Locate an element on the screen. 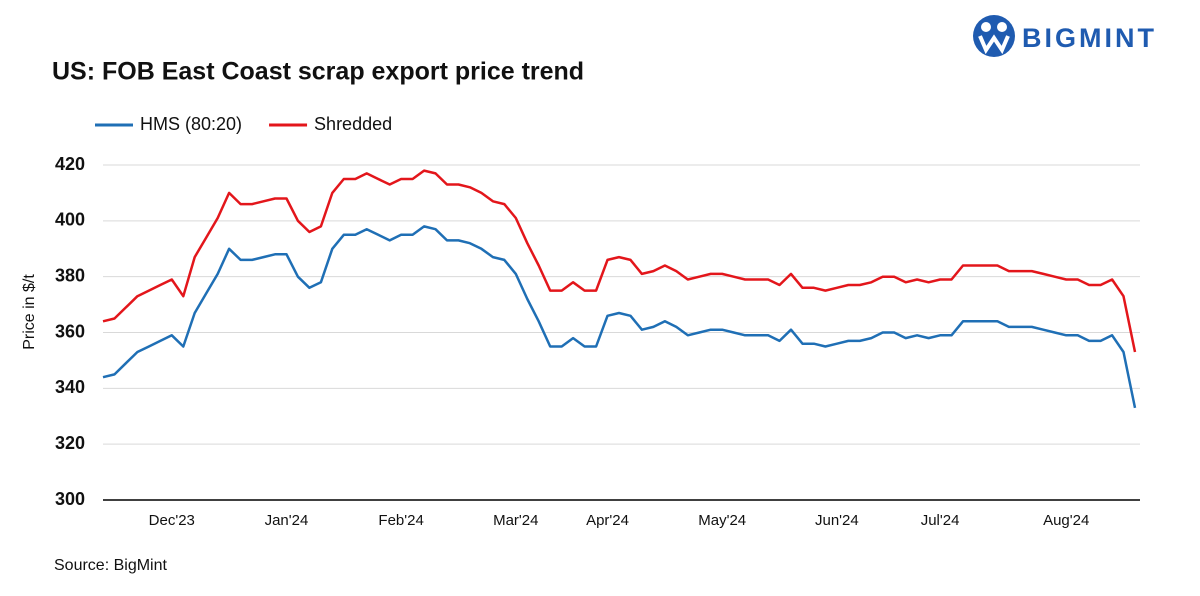 This screenshot has width=1200, height=596. y-tick-label: 360 is located at coordinates (70, 331).